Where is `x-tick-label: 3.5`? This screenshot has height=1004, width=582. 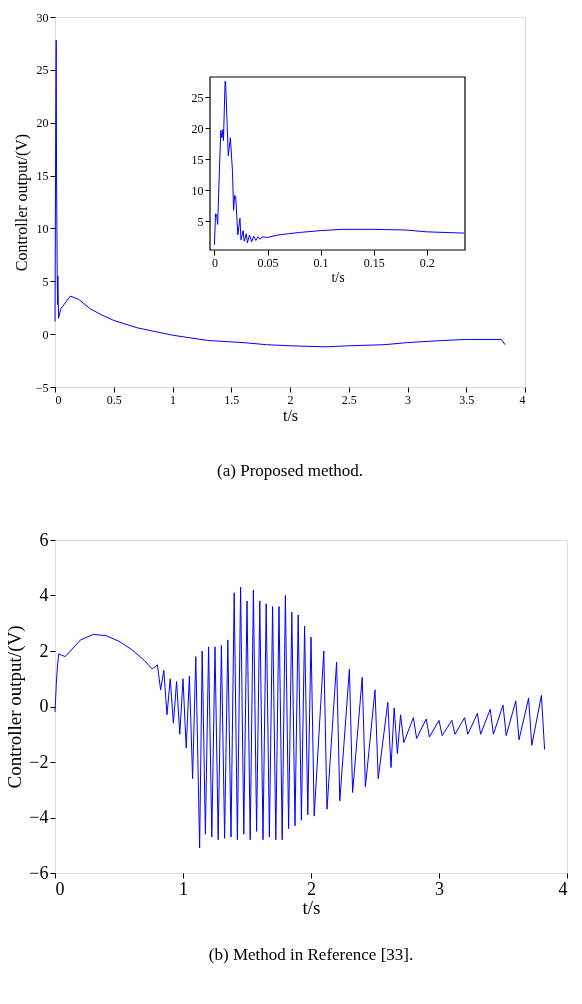 x-tick-label: 3.5 is located at coordinates (467, 399).